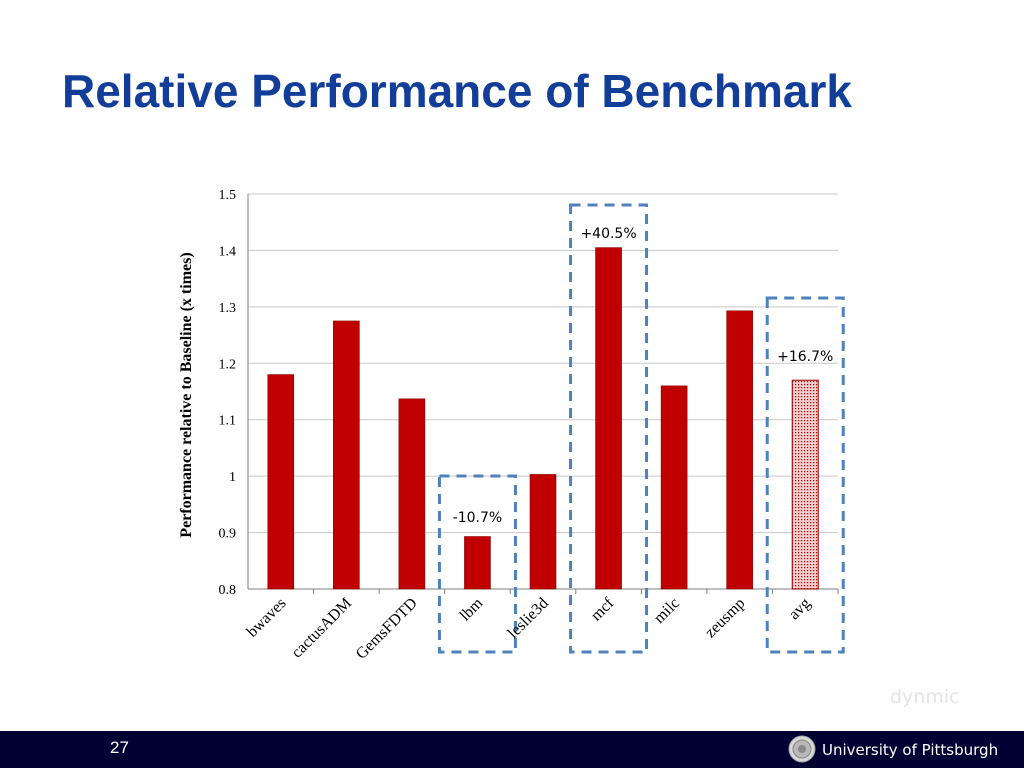 This screenshot has height=768, width=1024. What do you see at coordinates (802, 749) in the screenshot?
I see `university-seal-icon` at bounding box center [802, 749].